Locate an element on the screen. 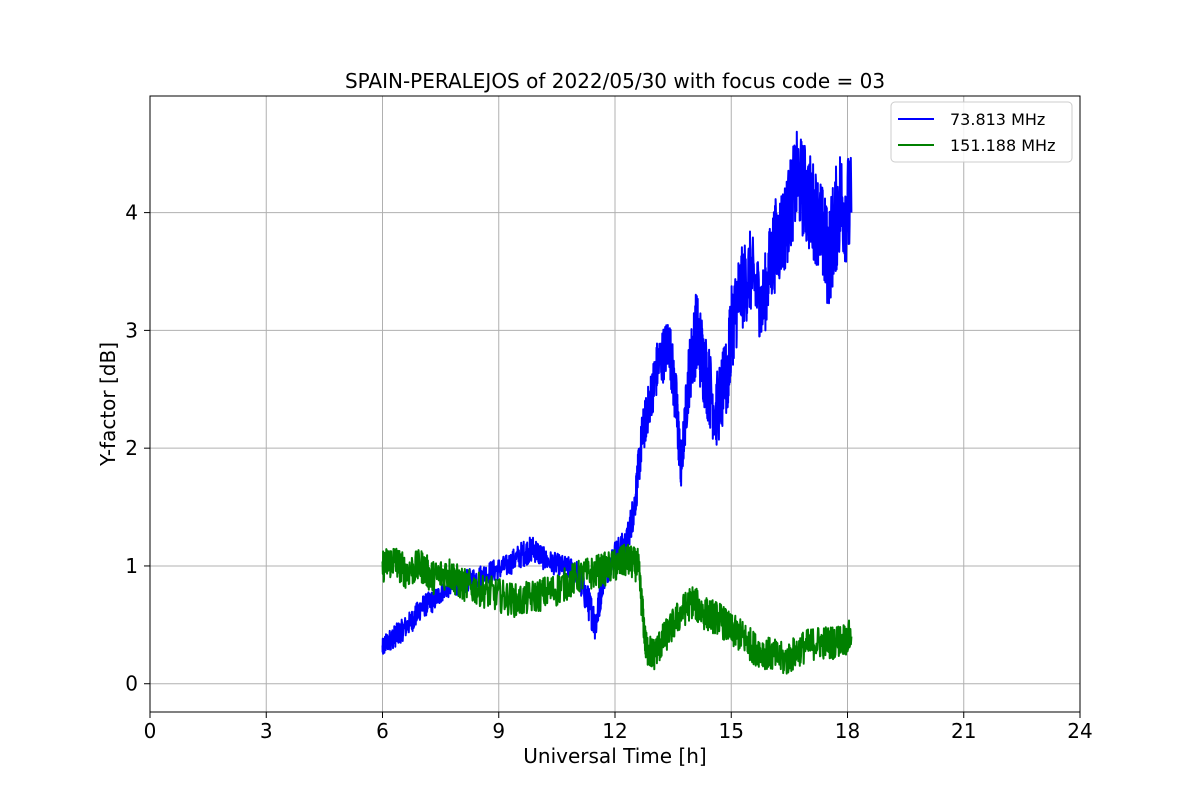 This screenshot has width=1200, height=800. y-tick-label: 4 is located at coordinates (131, 213).